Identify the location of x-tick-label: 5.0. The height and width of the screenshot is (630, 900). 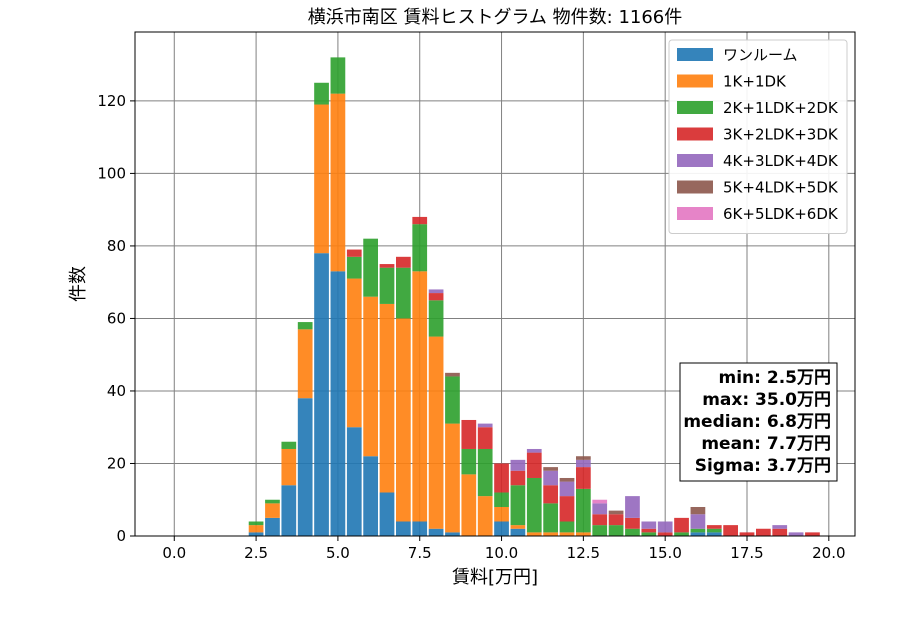
(338, 553).